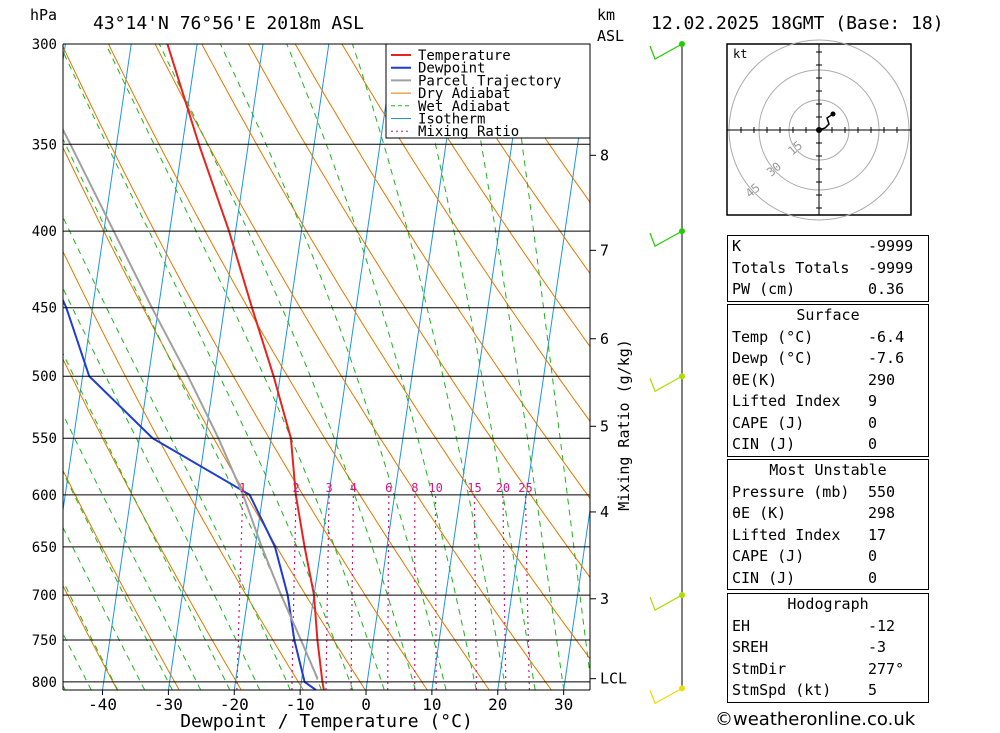 The width and height of the screenshot is (1000, 733). What do you see at coordinates (44, 145) in the screenshot?
I see `pressure-tick-label: 350` at bounding box center [44, 145].